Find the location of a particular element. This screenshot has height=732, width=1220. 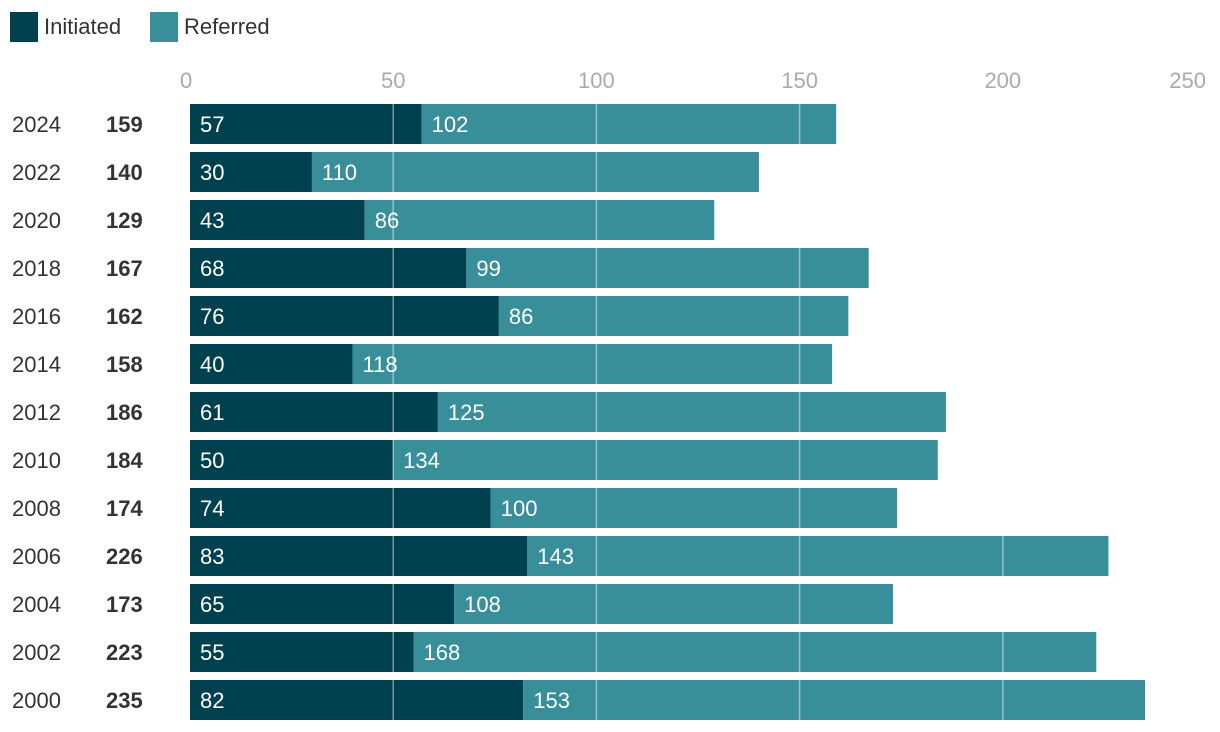

total-label: 186 is located at coordinates (124, 412).